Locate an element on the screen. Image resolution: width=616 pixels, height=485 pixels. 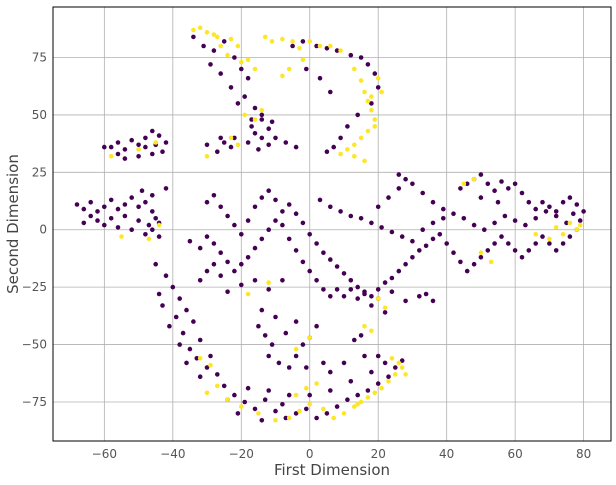
x-tick-label: 80 is located at coordinates (583, 454).